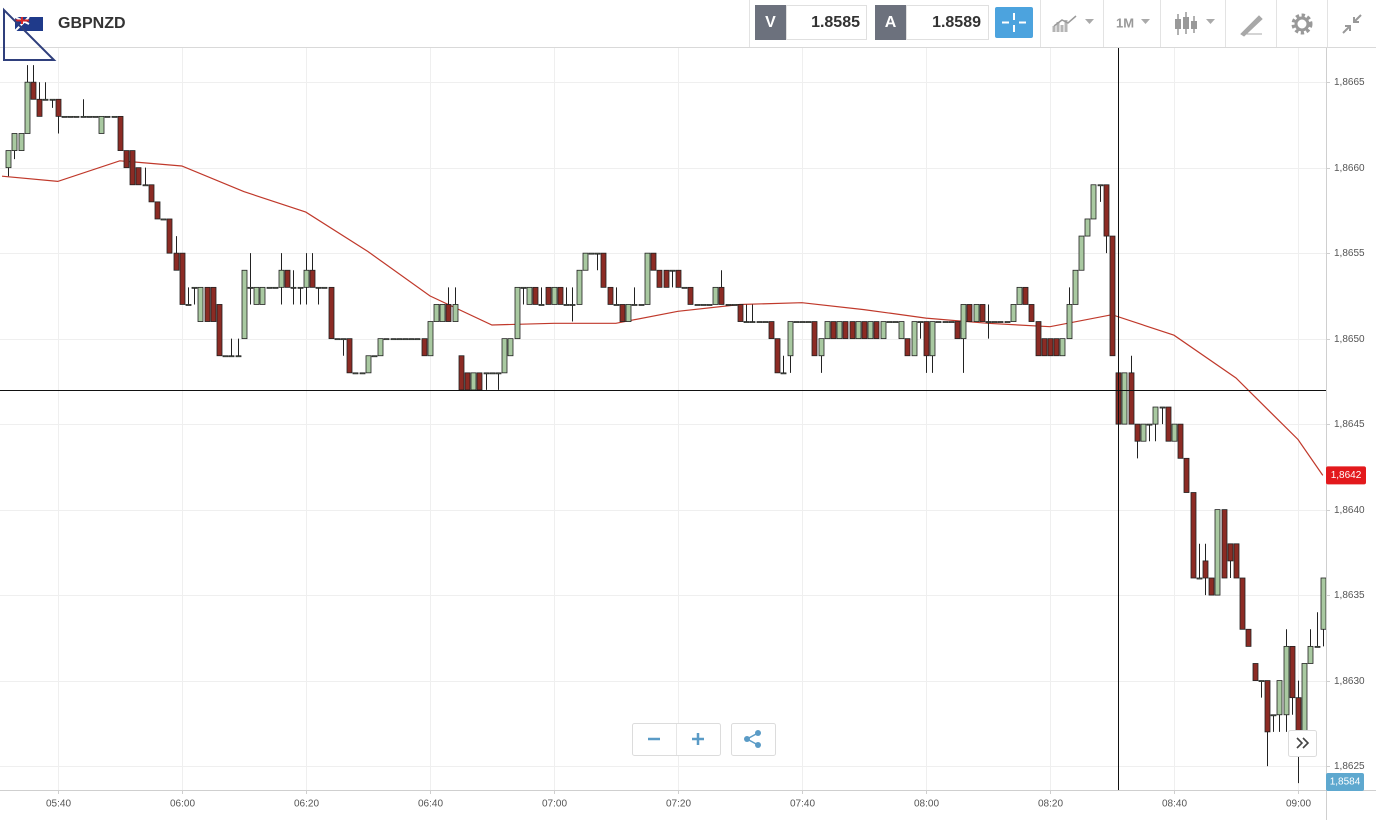  What do you see at coordinates (1251, 26) in the screenshot?
I see `draw-button` at bounding box center [1251, 26].